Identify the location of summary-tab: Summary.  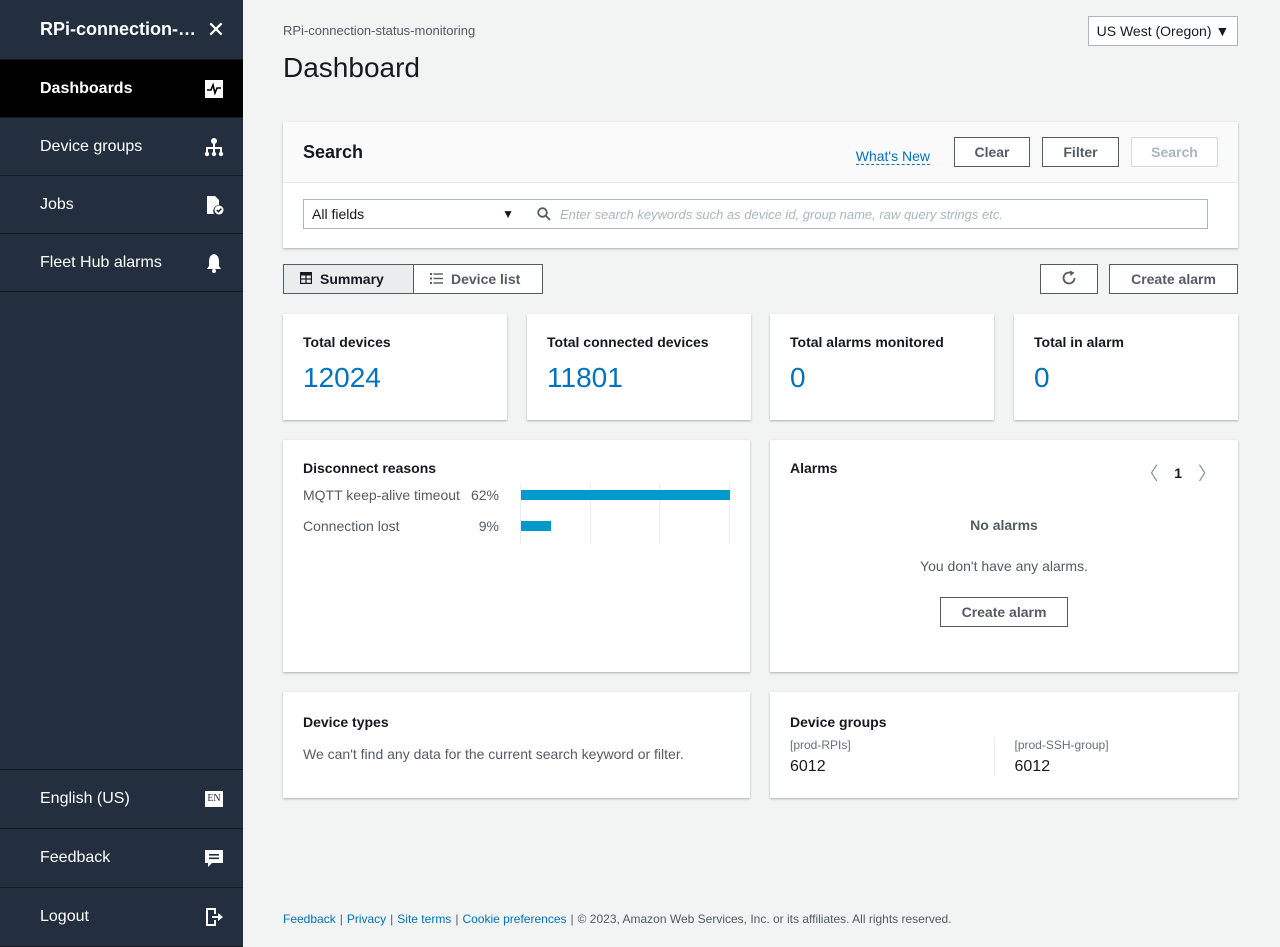
(348, 279).